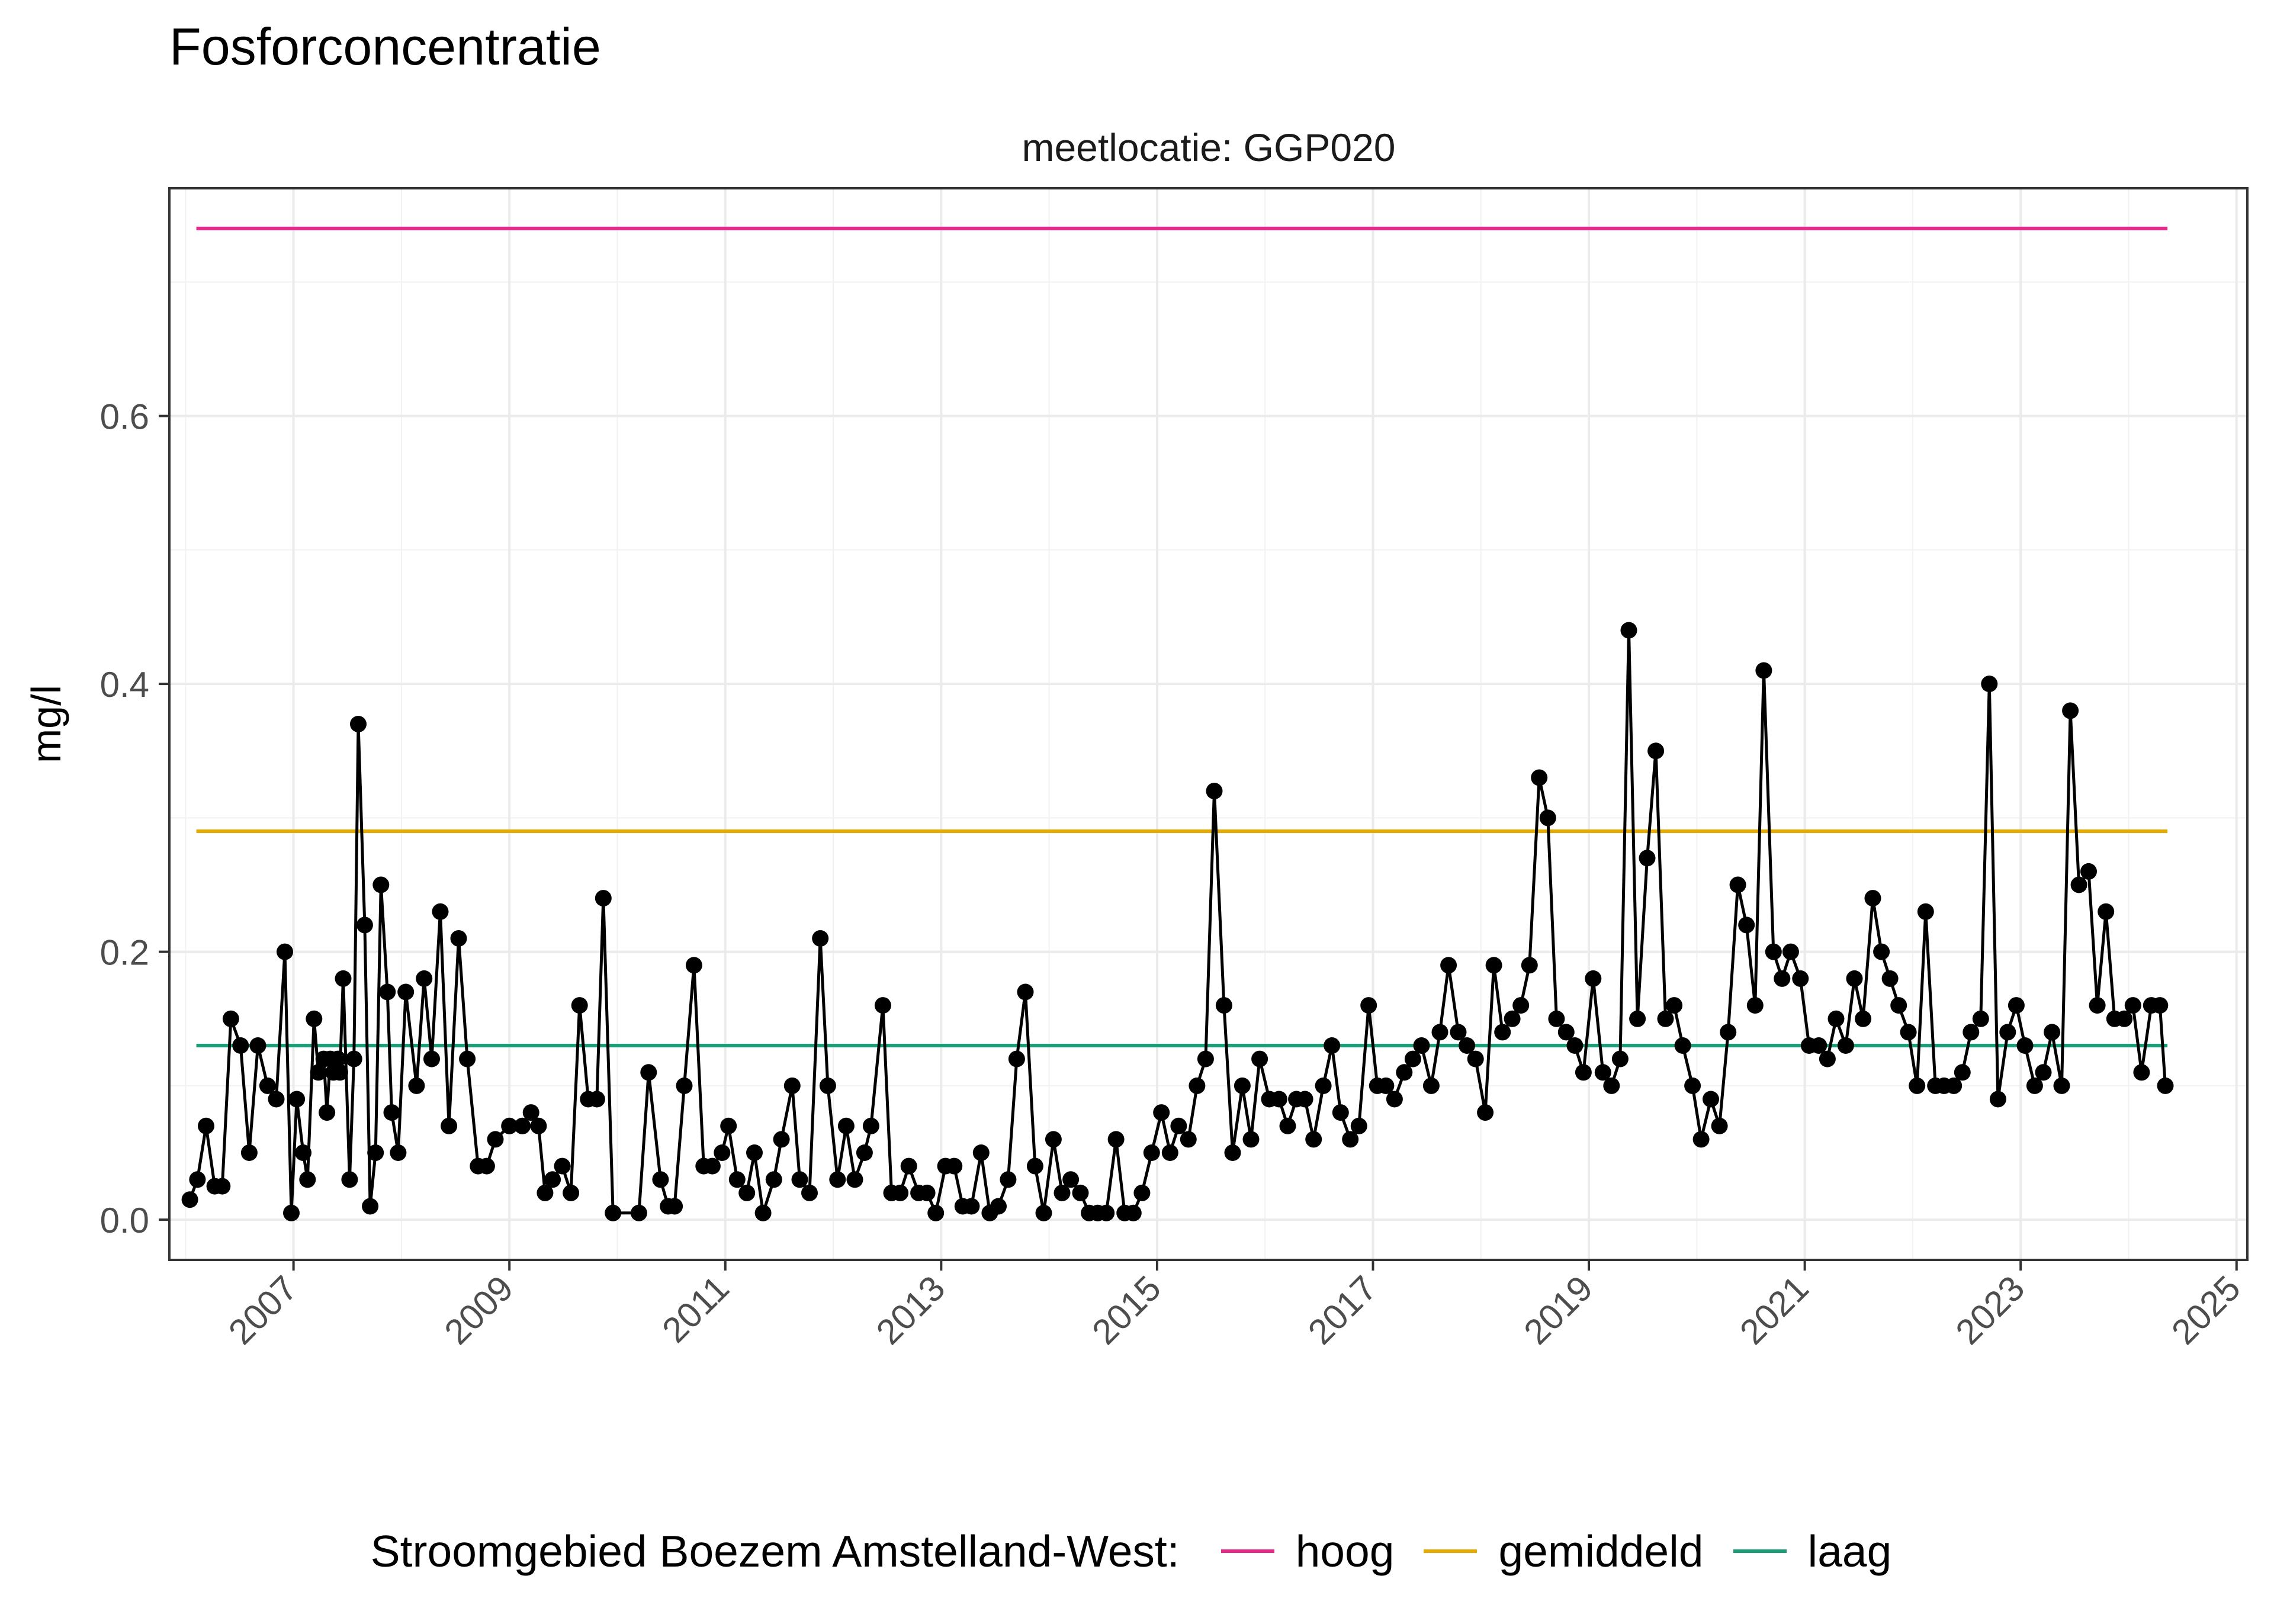  Describe the element at coordinates (1451, 1551) in the screenshot. I see `legend-key-gemiddeld` at that location.